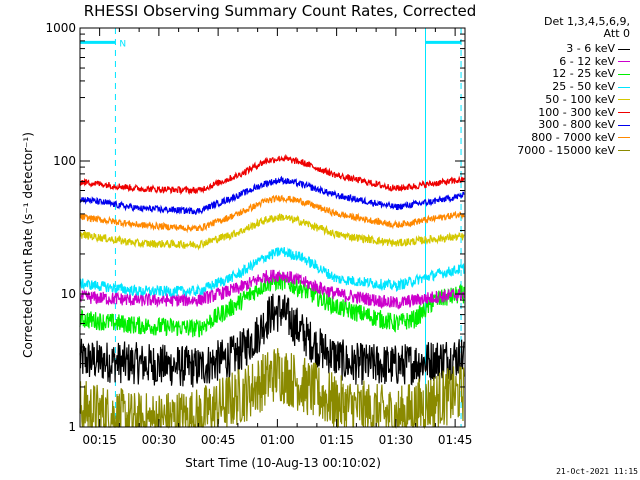 This screenshot has height=480, width=640. What do you see at coordinates (277, 440) in the screenshot?
I see `x-tick-label: 01:00` at bounding box center [277, 440].